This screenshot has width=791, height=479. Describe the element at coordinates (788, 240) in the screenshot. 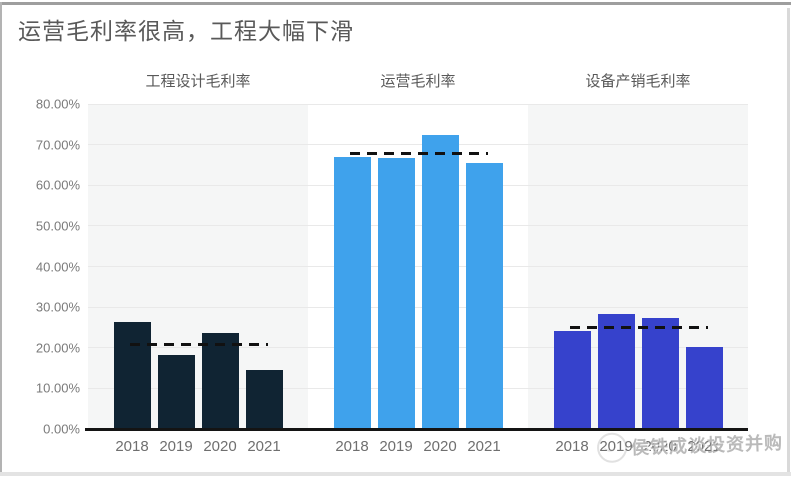

I see `frame-right-edge` at that location.